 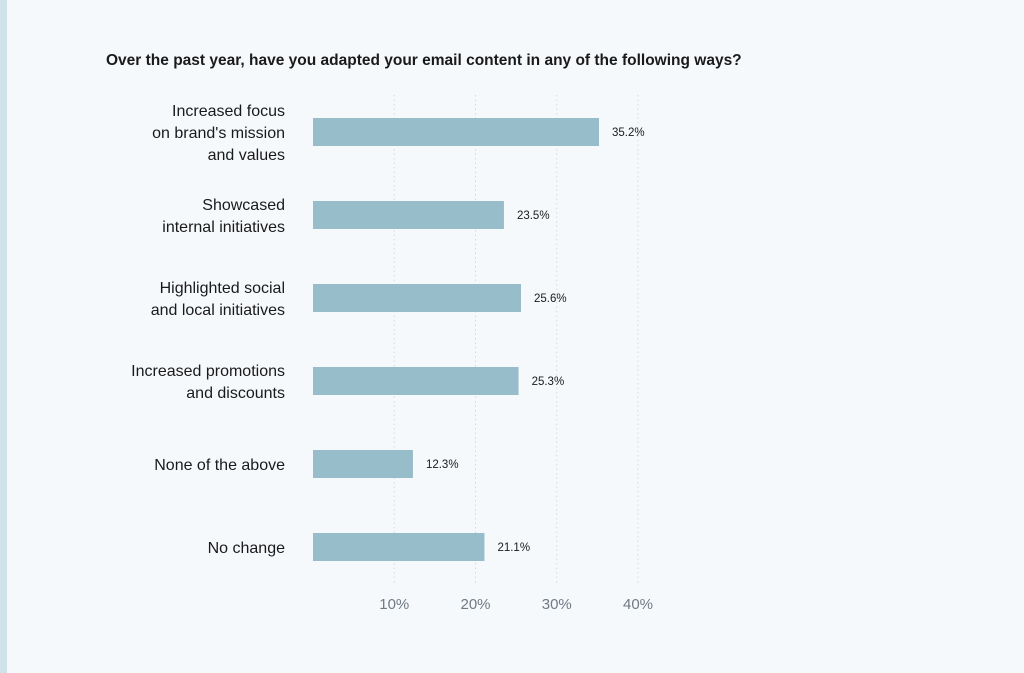 What do you see at coordinates (228, 111) in the screenshot?
I see `category-label: Increased focus` at bounding box center [228, 111].